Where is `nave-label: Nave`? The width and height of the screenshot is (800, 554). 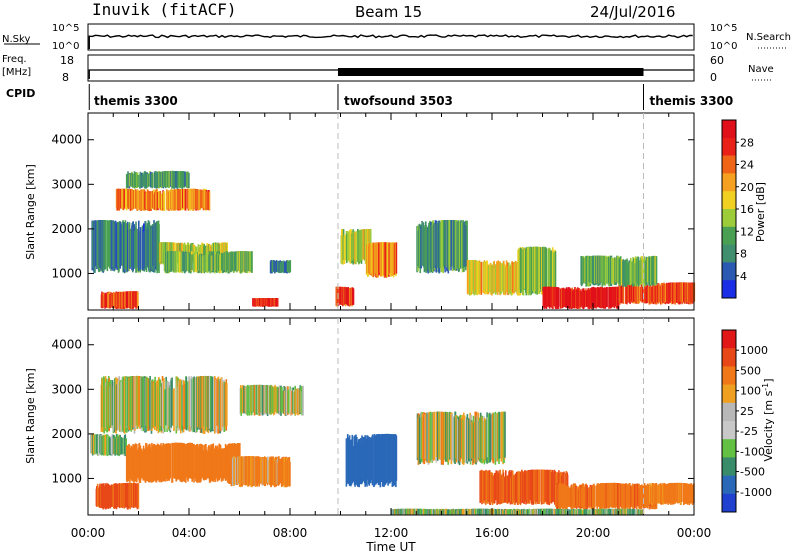 nave-label: Nave is located at coordinates (761, 69).